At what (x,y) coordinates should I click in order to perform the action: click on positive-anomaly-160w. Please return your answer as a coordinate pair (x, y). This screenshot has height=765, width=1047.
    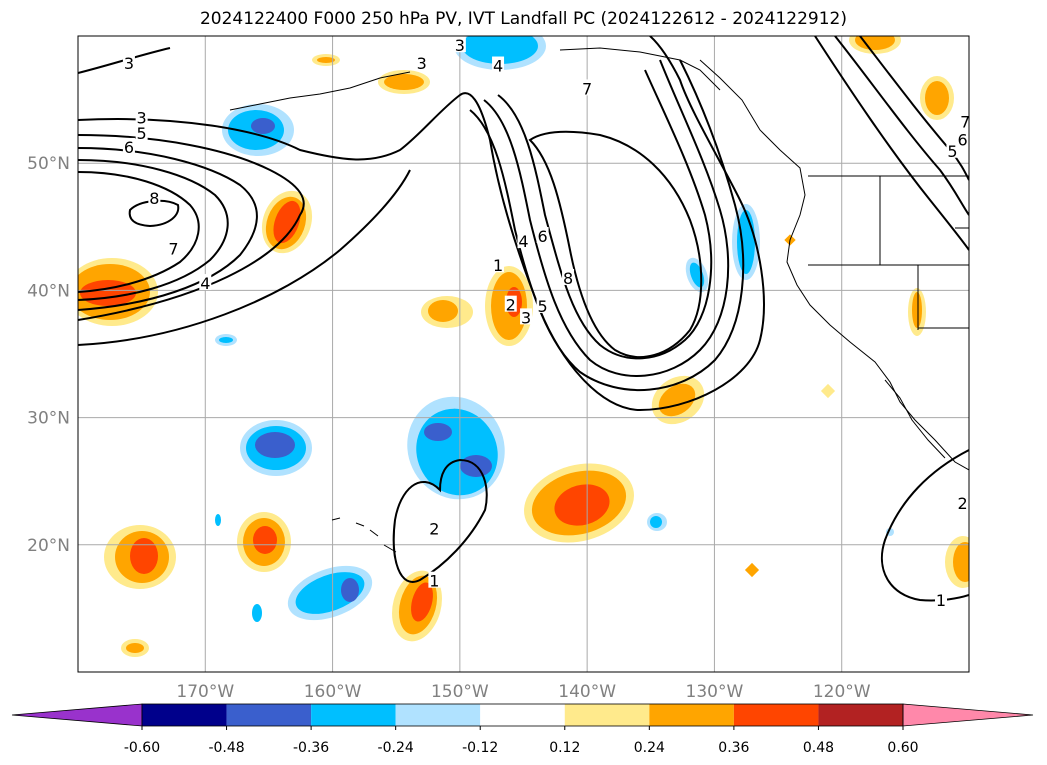
    Looking at the image, I should click on (287, 222).